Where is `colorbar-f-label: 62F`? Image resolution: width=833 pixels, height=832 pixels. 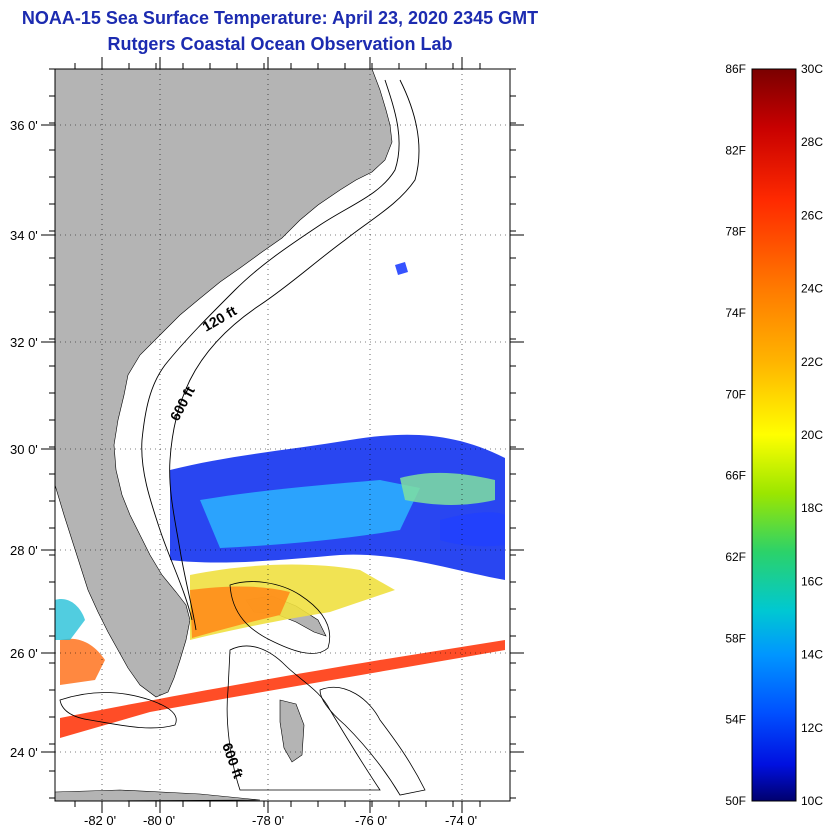 colorbar-f-label: 62F is located at coordinates (735, 557).